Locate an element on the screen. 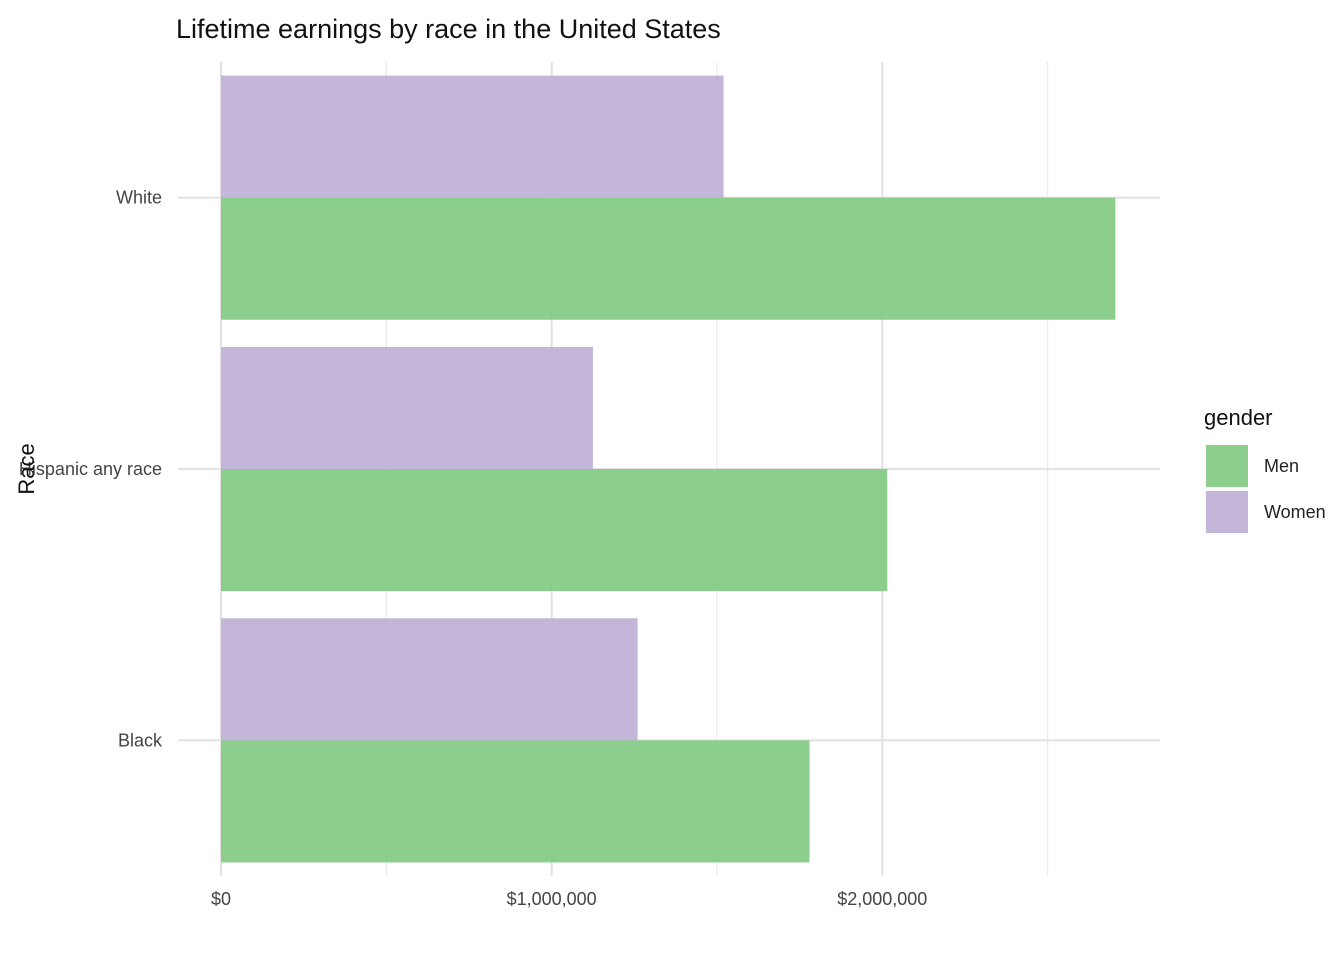  bar-men-white is located at coordinates (668, 258).